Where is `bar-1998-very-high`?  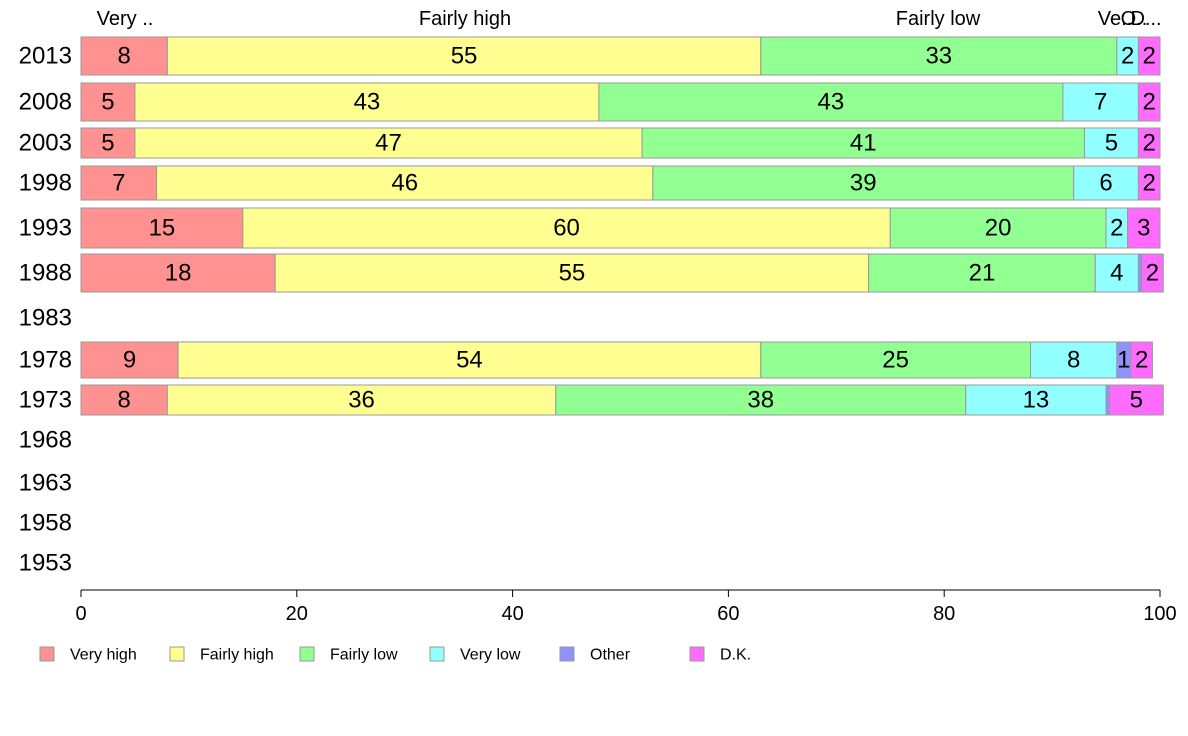 bar-1998-very-high is located at coordinates (119, 183).